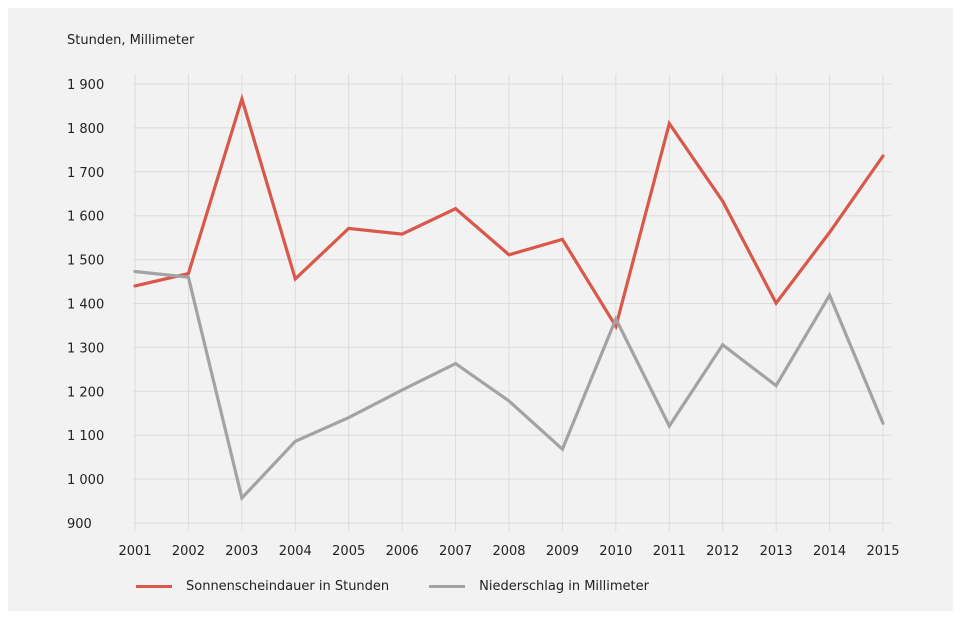 The image size is (961, 620). I want to click on y-tick-label: 1 000, so click(85, 480).